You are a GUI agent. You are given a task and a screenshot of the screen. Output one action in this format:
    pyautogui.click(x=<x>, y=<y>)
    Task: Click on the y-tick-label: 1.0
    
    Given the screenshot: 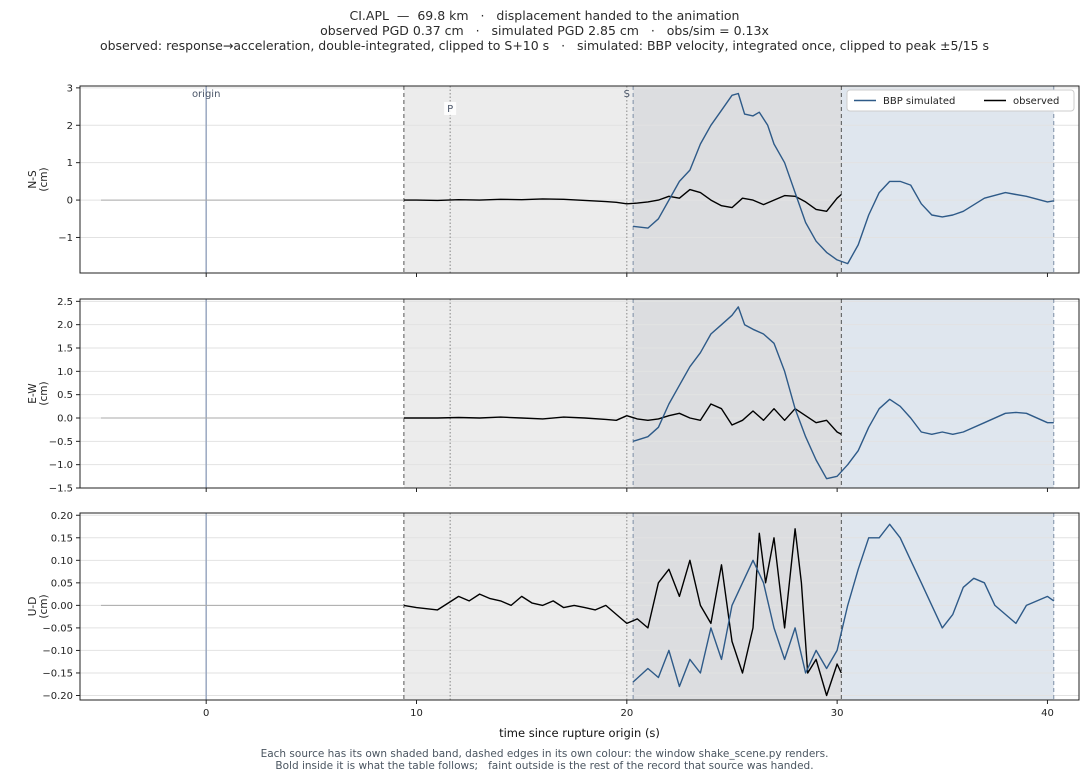 What is the action you would take?
    pyautogui.click(x=65, y=372)
    